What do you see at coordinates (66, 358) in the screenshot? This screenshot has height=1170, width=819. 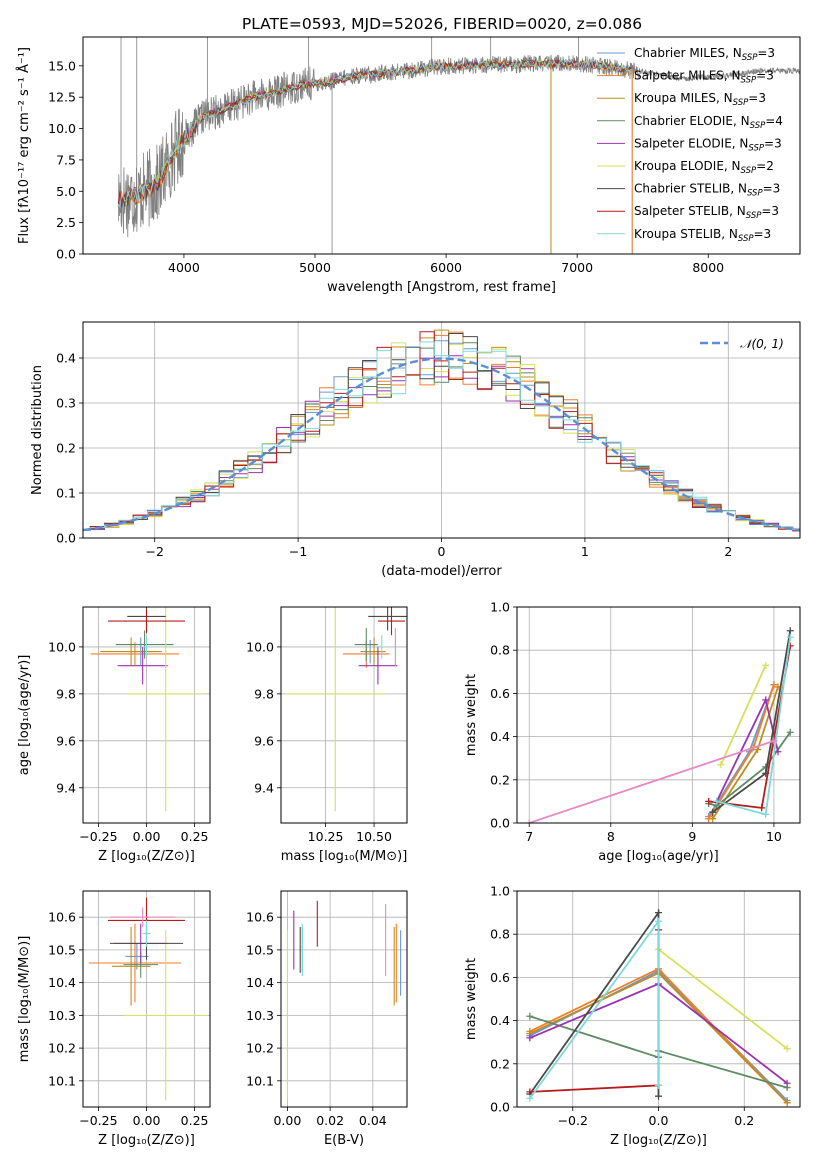 I see `y-tick-label-4: 0.4` at bounding box center [66, 358].